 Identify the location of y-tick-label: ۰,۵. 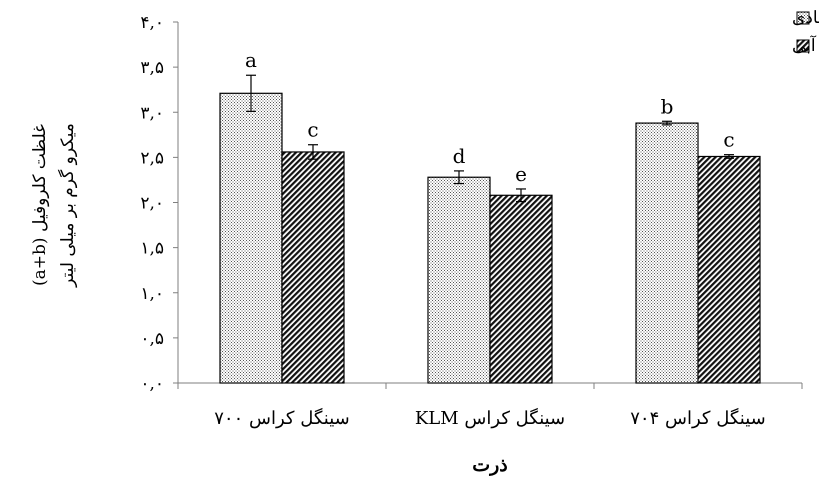
(152, 339).